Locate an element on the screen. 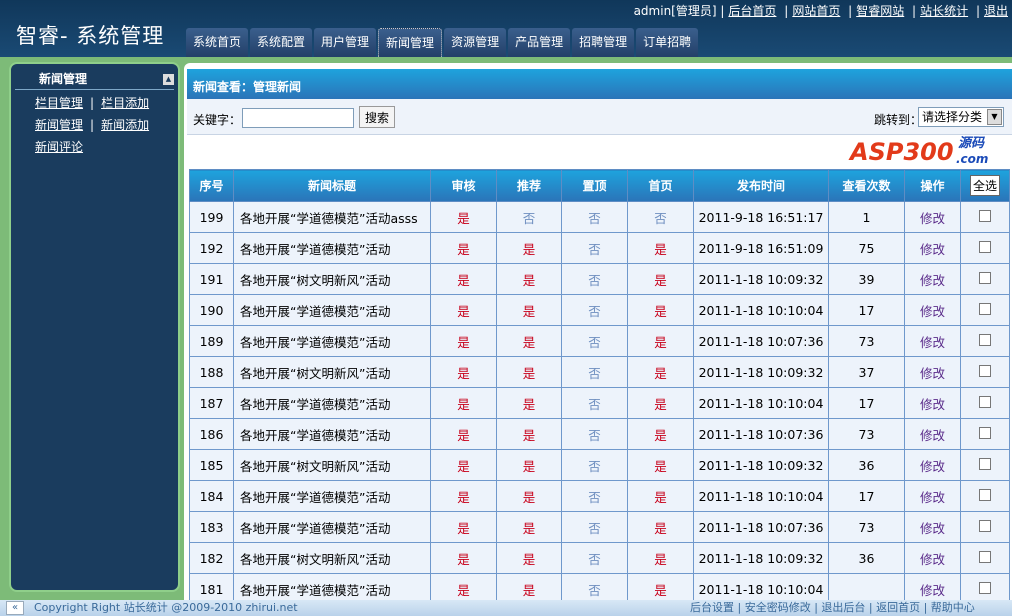 The image size is (1012, 616). sidebar-item-news-manage: 新闻管理 is located at coordinates (59, 125).